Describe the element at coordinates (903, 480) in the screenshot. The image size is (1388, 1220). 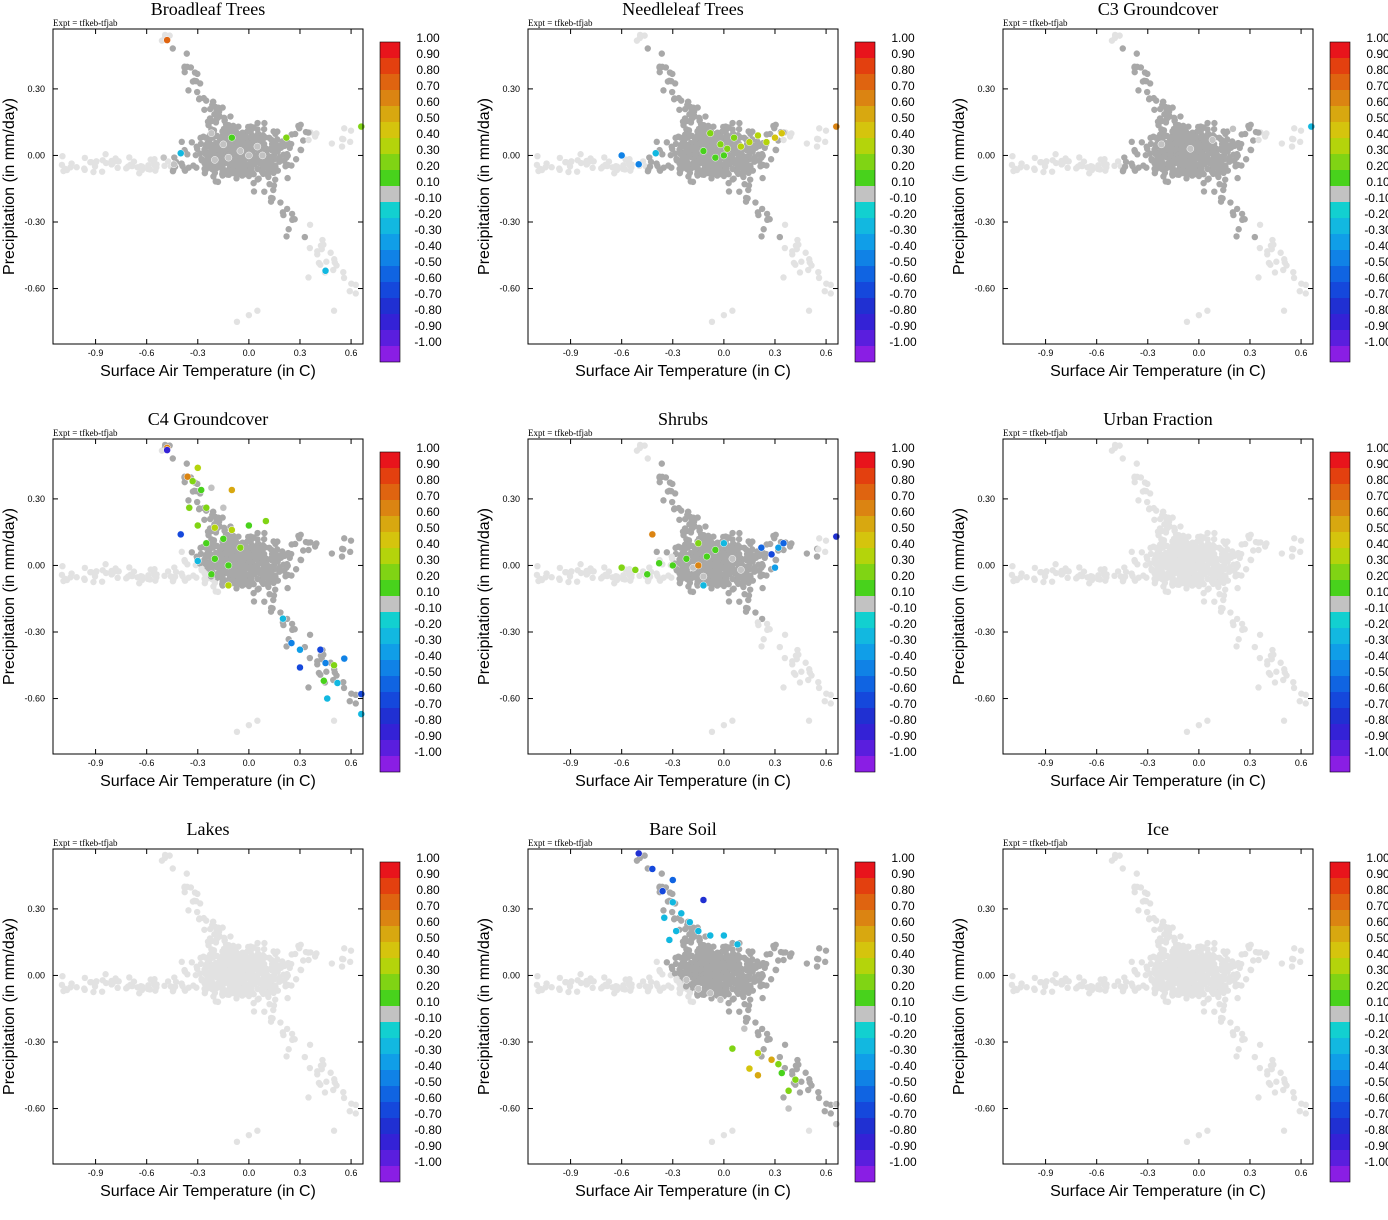
I see `colorbar-label: 0.80` at that location.